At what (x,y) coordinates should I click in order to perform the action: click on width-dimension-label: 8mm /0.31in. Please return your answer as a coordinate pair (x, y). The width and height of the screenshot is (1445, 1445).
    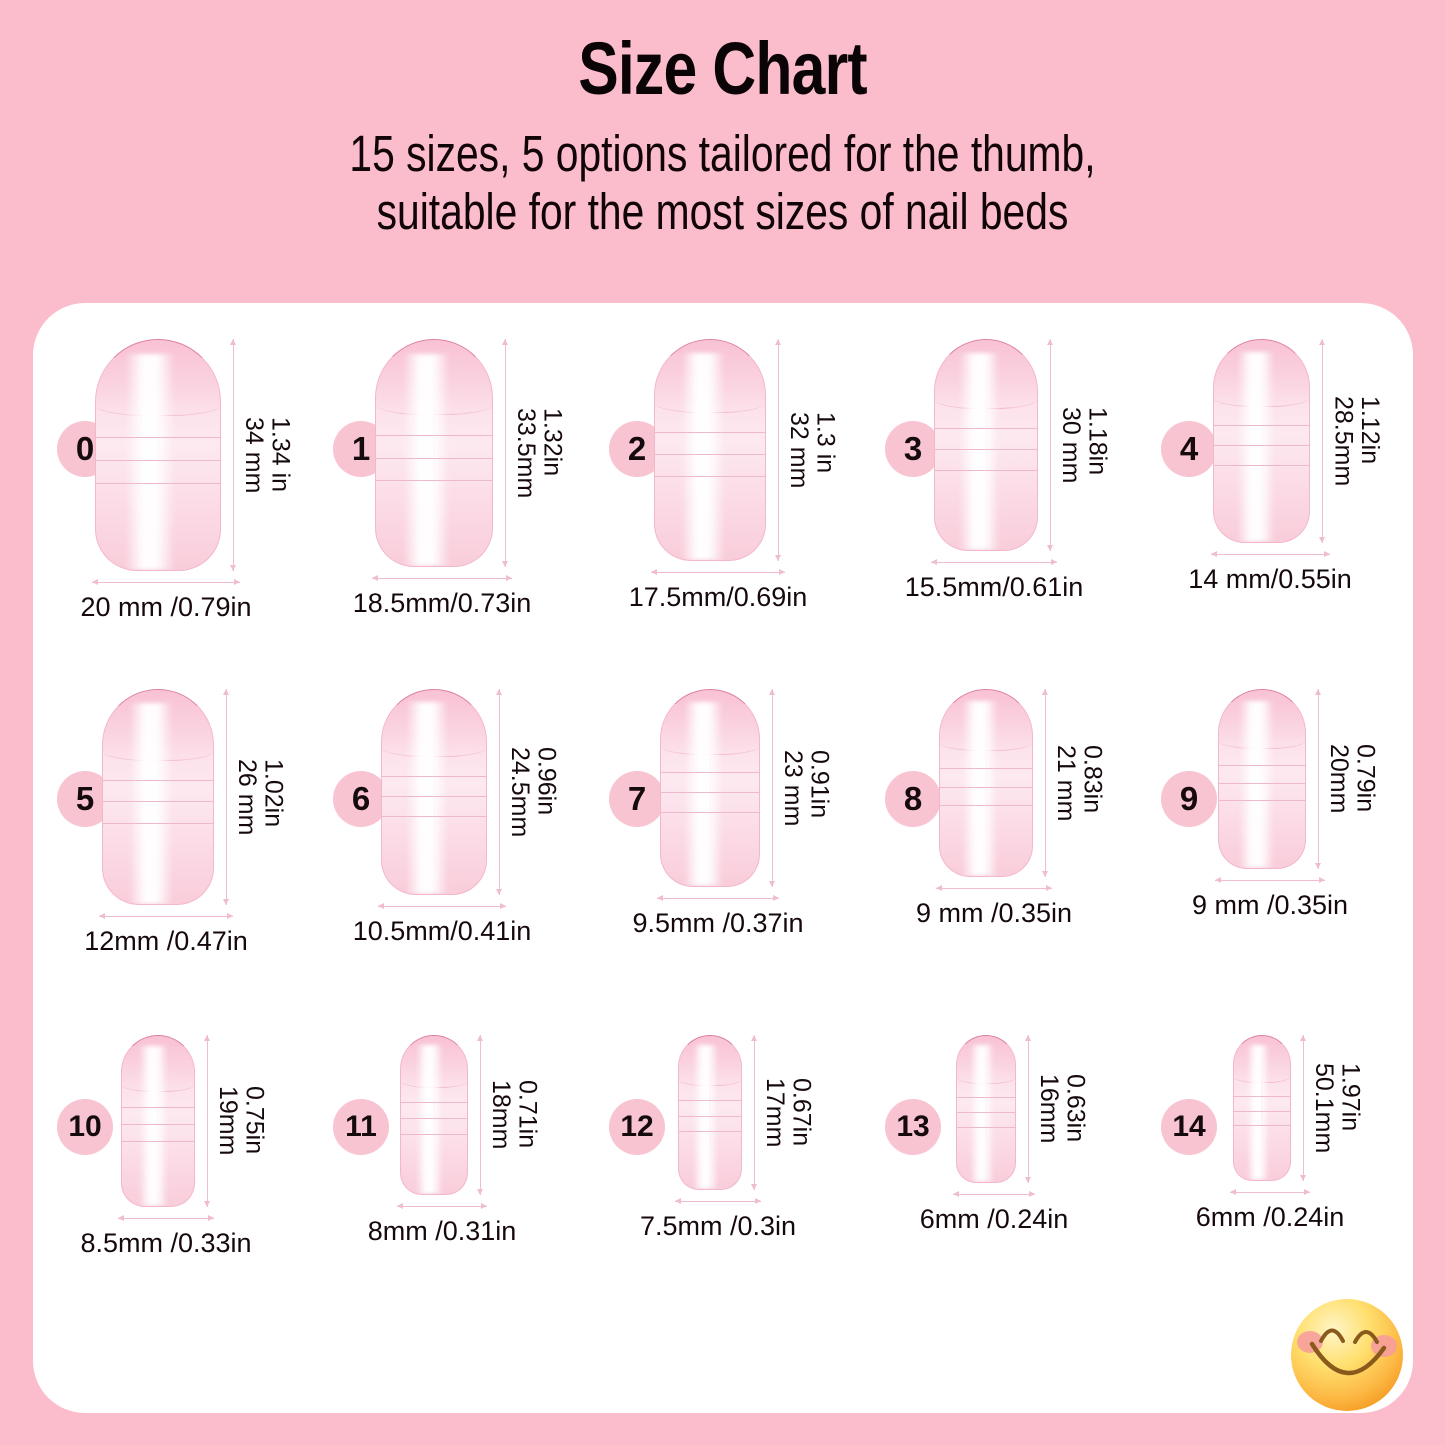
    Looking at the image, I should click on (442, 1231).